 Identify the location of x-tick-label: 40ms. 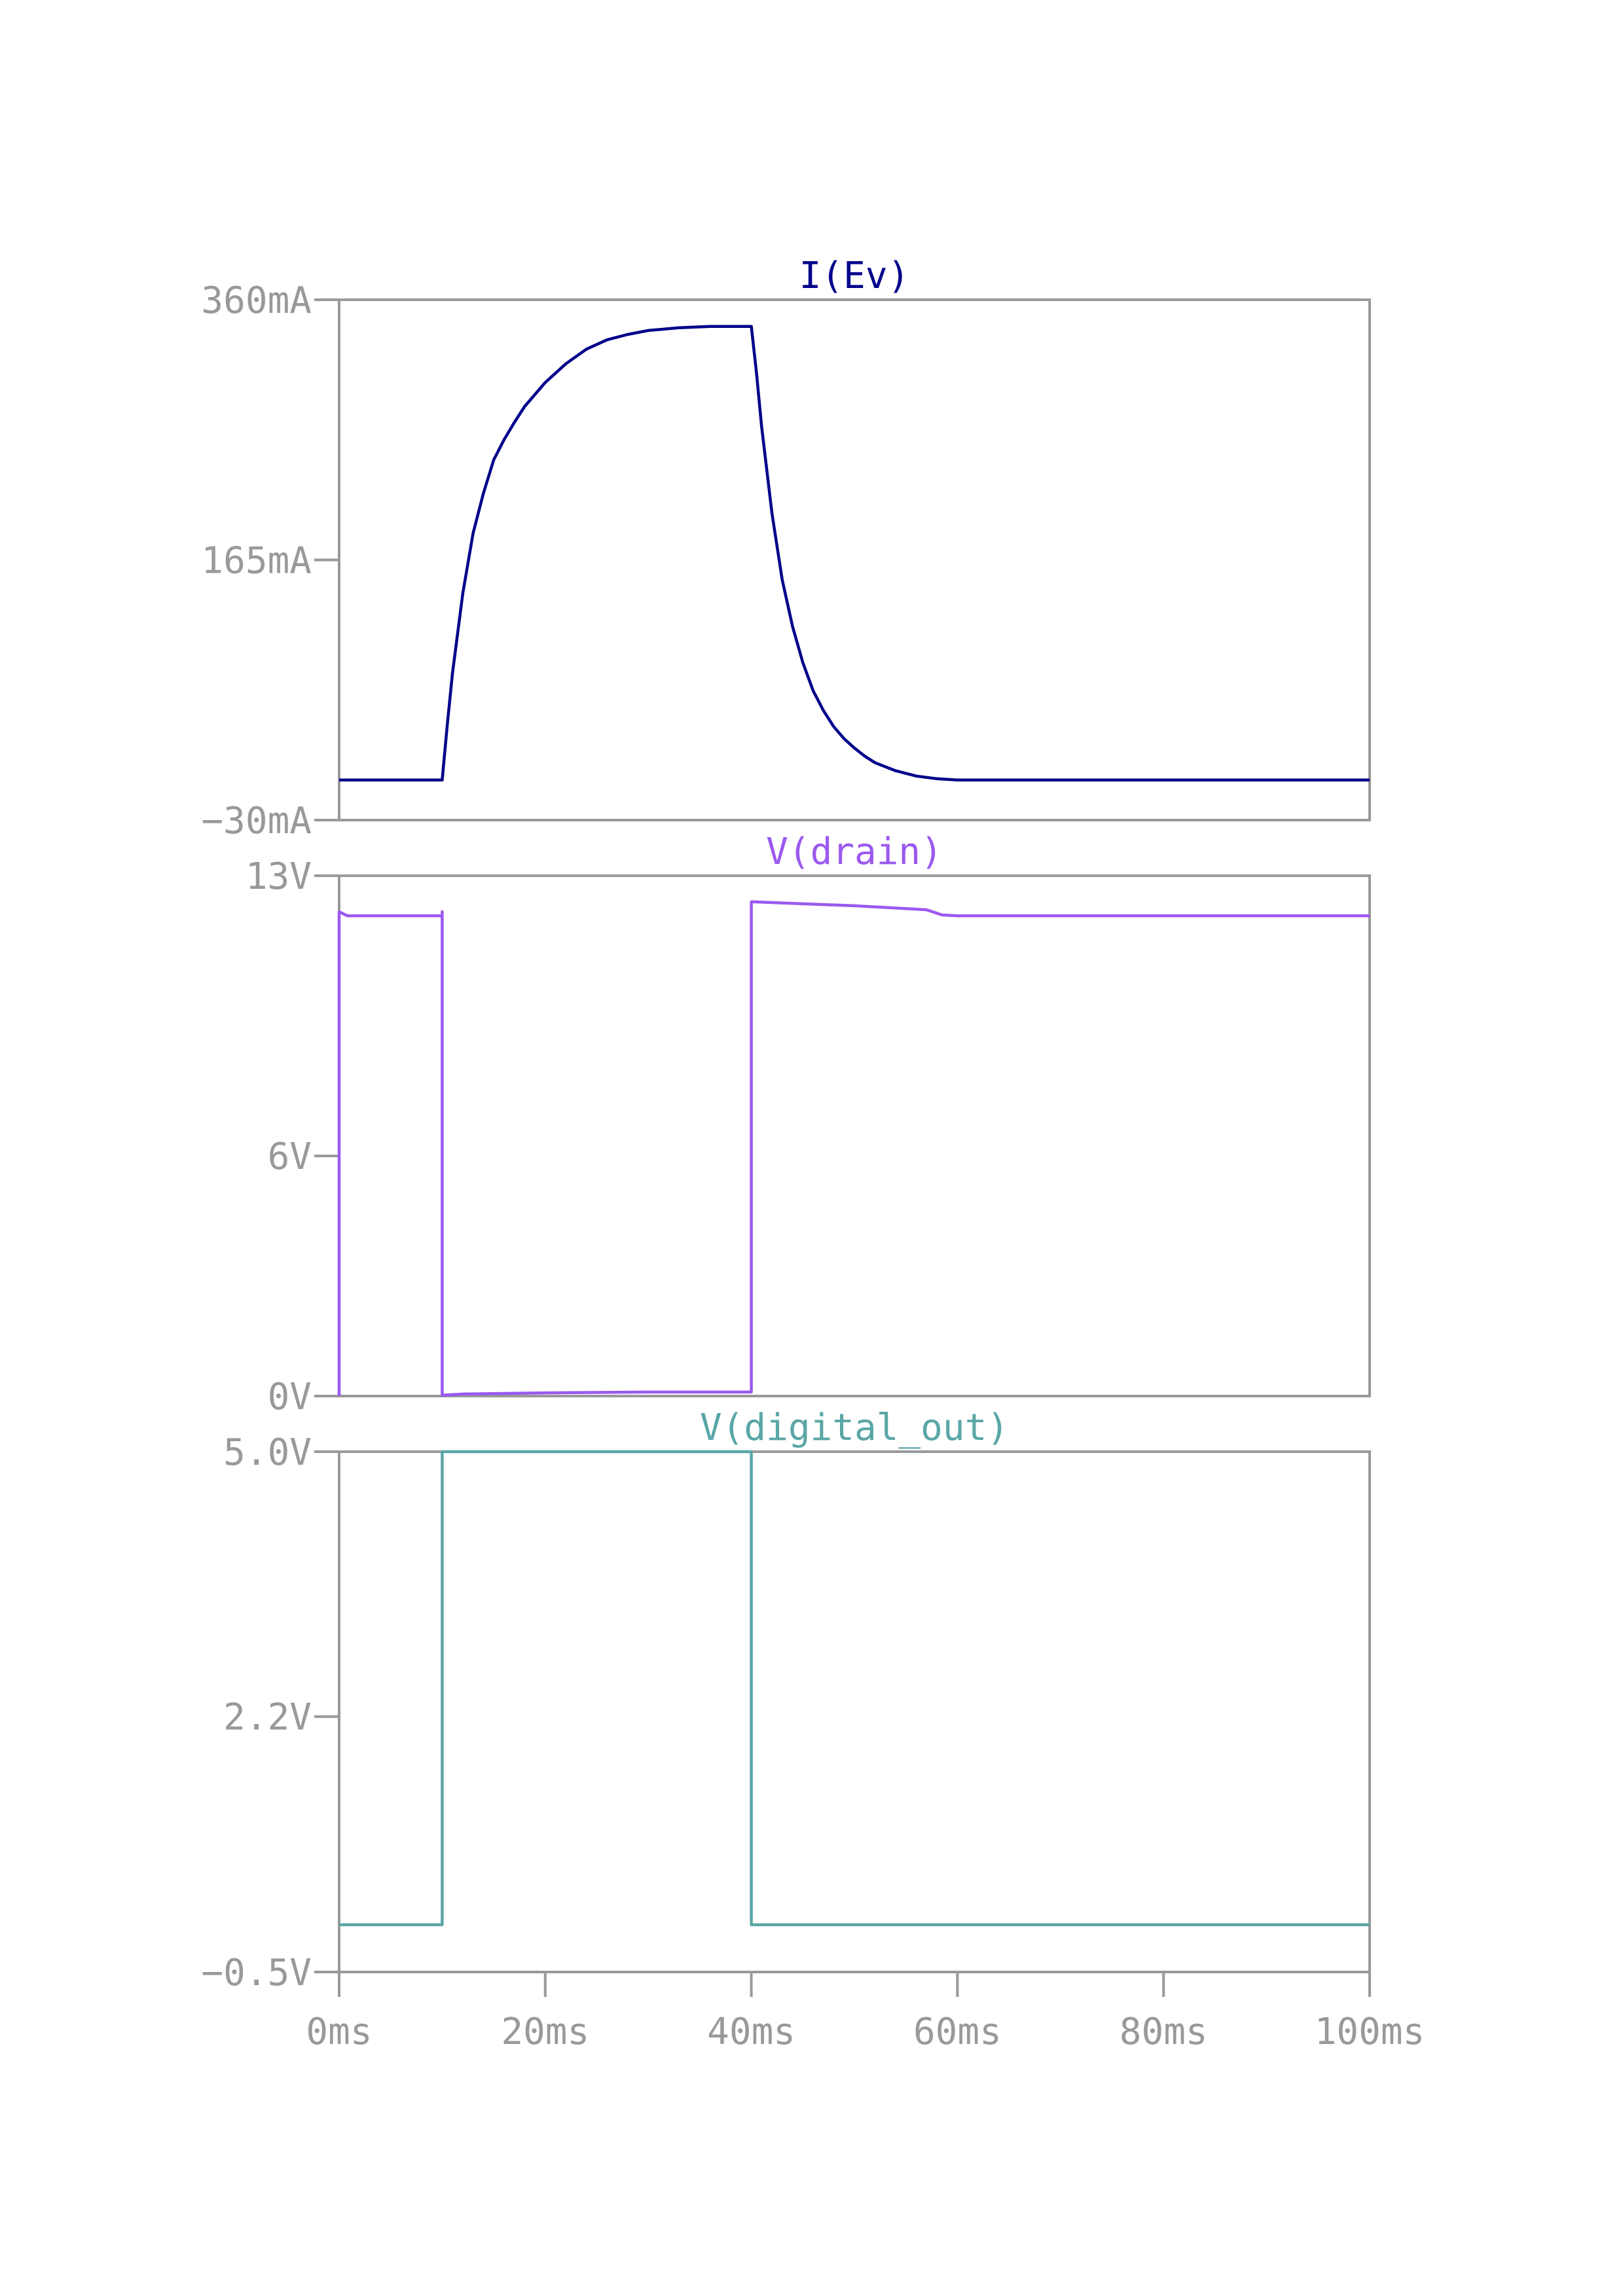
(751, 2032).